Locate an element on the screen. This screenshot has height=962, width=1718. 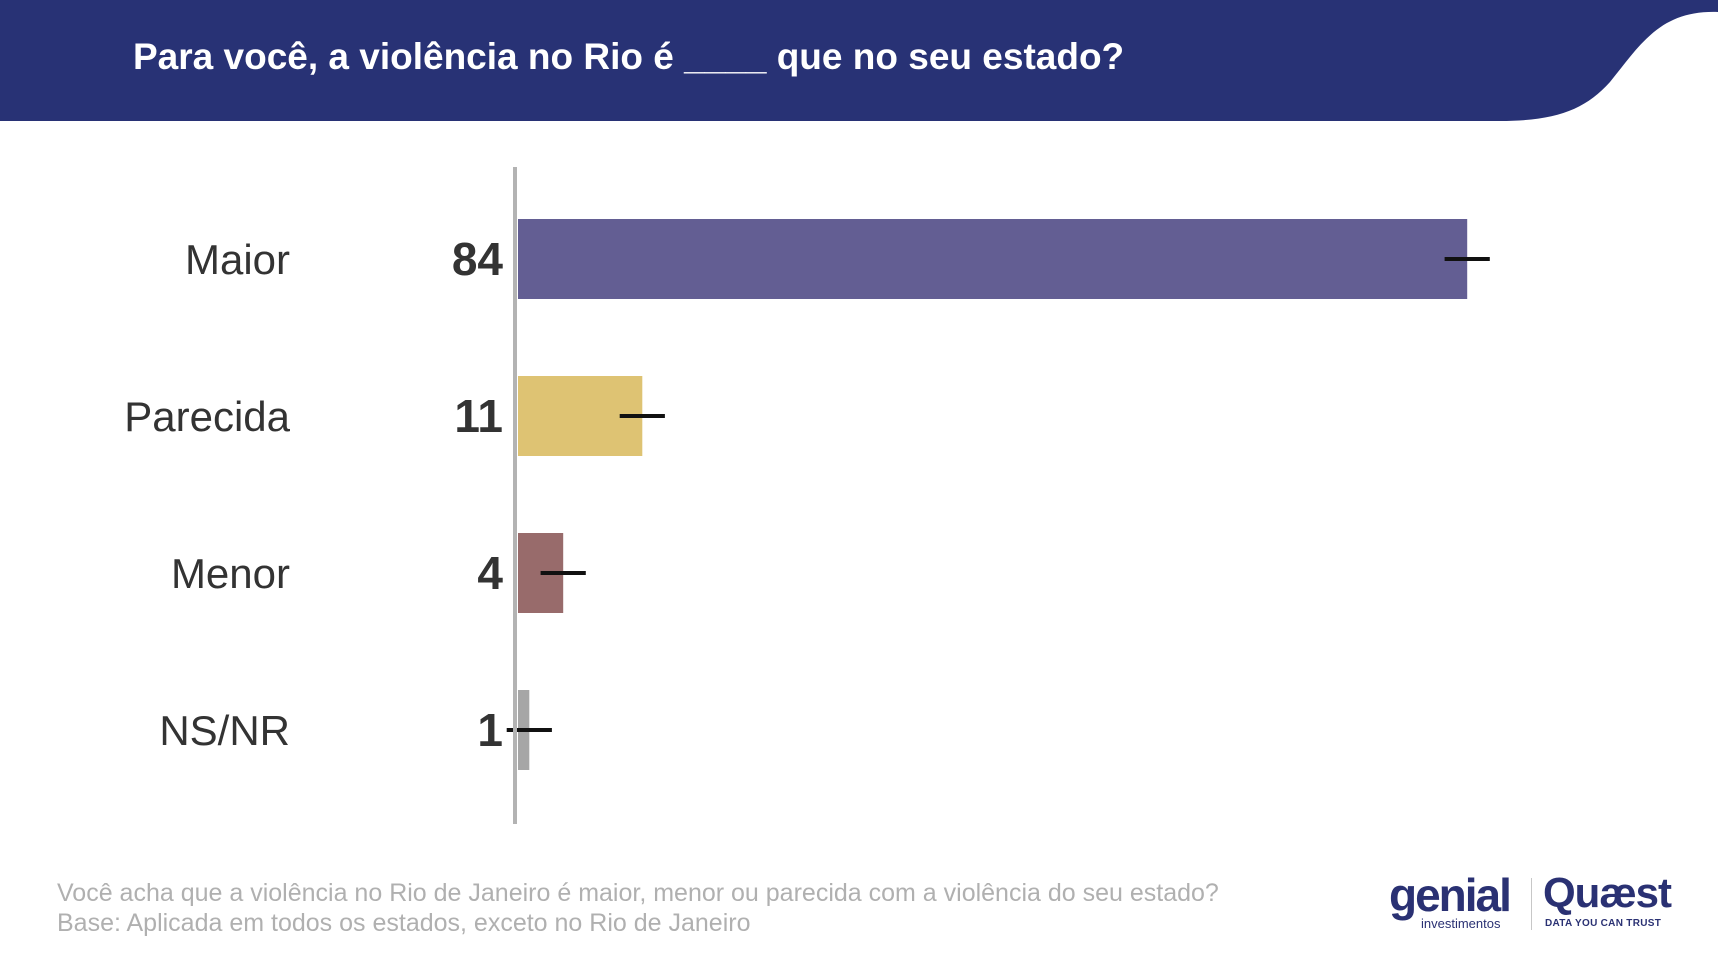
value-label-ns-nr: 1 is located at coordinates (490, 730).